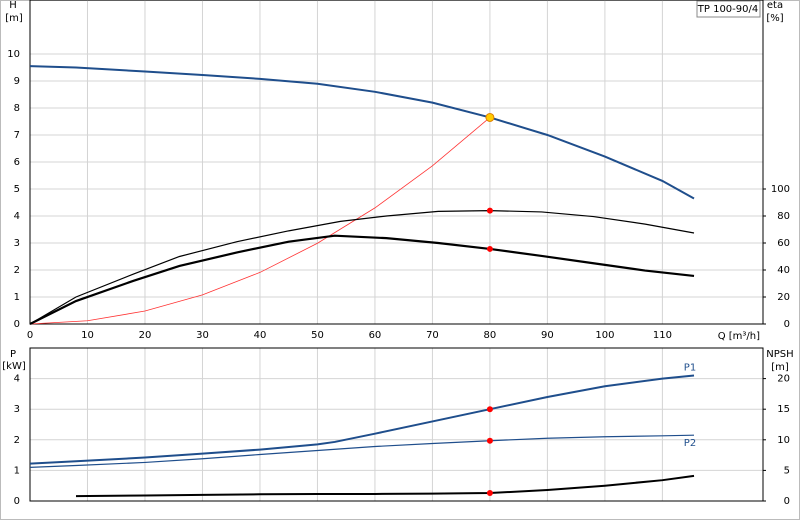 The width and height of the screenshot is (800, 520). What do you see at coordinates (783, 440) in the screenshot?
I see `y2-tick-label: 10` at bounding box center [783, 440].